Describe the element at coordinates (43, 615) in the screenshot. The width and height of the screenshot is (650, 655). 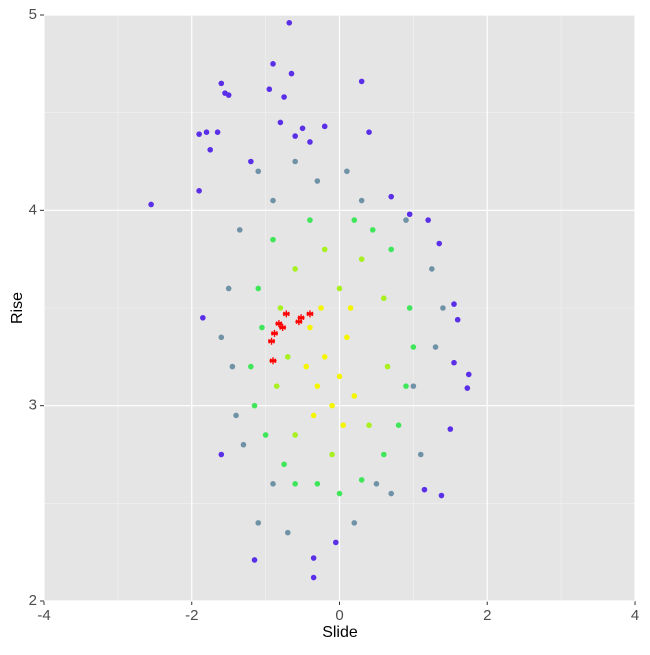
I see `x-tick-label: -4` at that location.